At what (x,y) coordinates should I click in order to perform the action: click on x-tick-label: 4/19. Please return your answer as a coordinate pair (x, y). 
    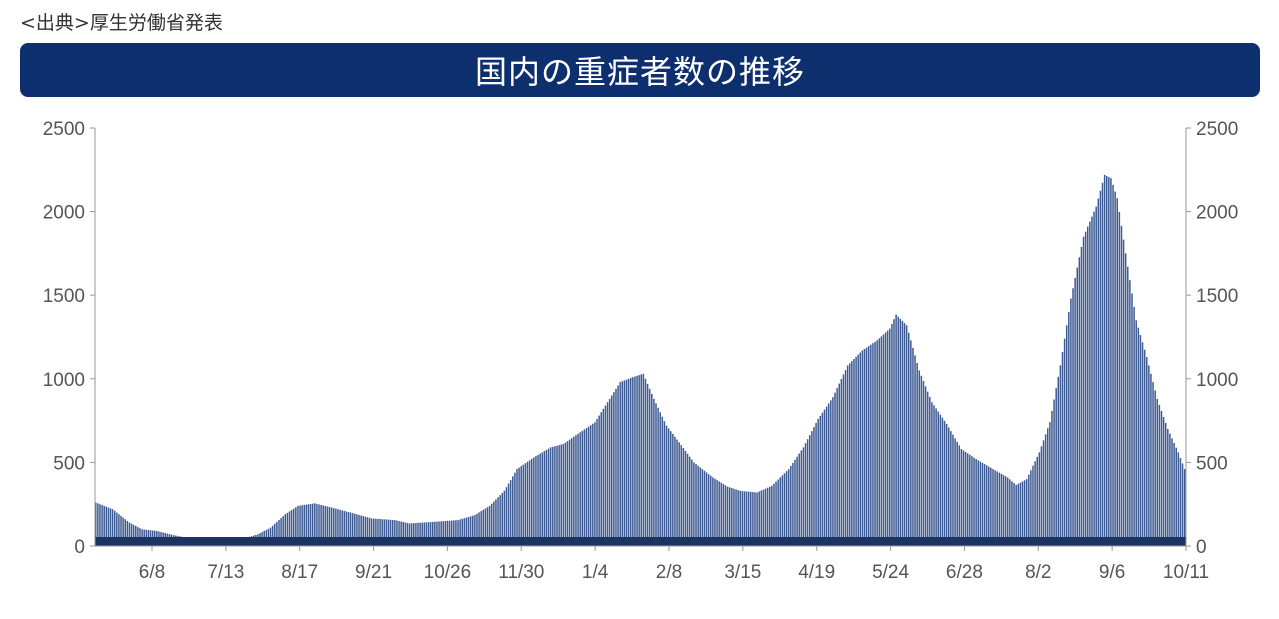
    Looking at the image, I should click on (816, 572).